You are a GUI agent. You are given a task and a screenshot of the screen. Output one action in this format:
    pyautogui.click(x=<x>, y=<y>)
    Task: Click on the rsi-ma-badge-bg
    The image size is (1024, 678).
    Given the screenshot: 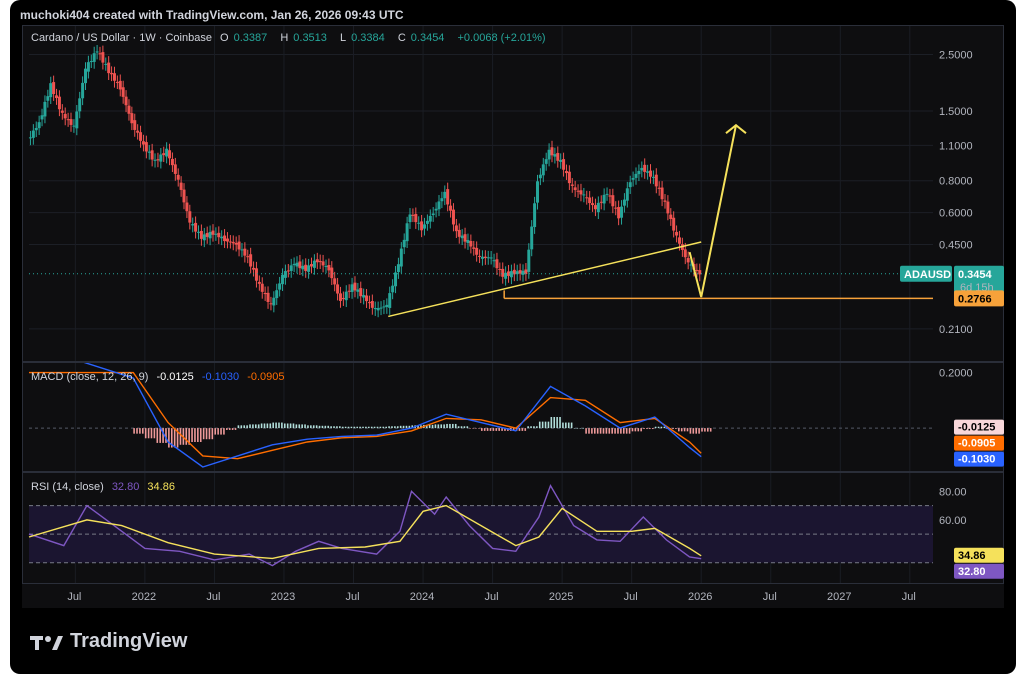 What is the action you would take?
    pyautogui.click(x=979, y=555)
    